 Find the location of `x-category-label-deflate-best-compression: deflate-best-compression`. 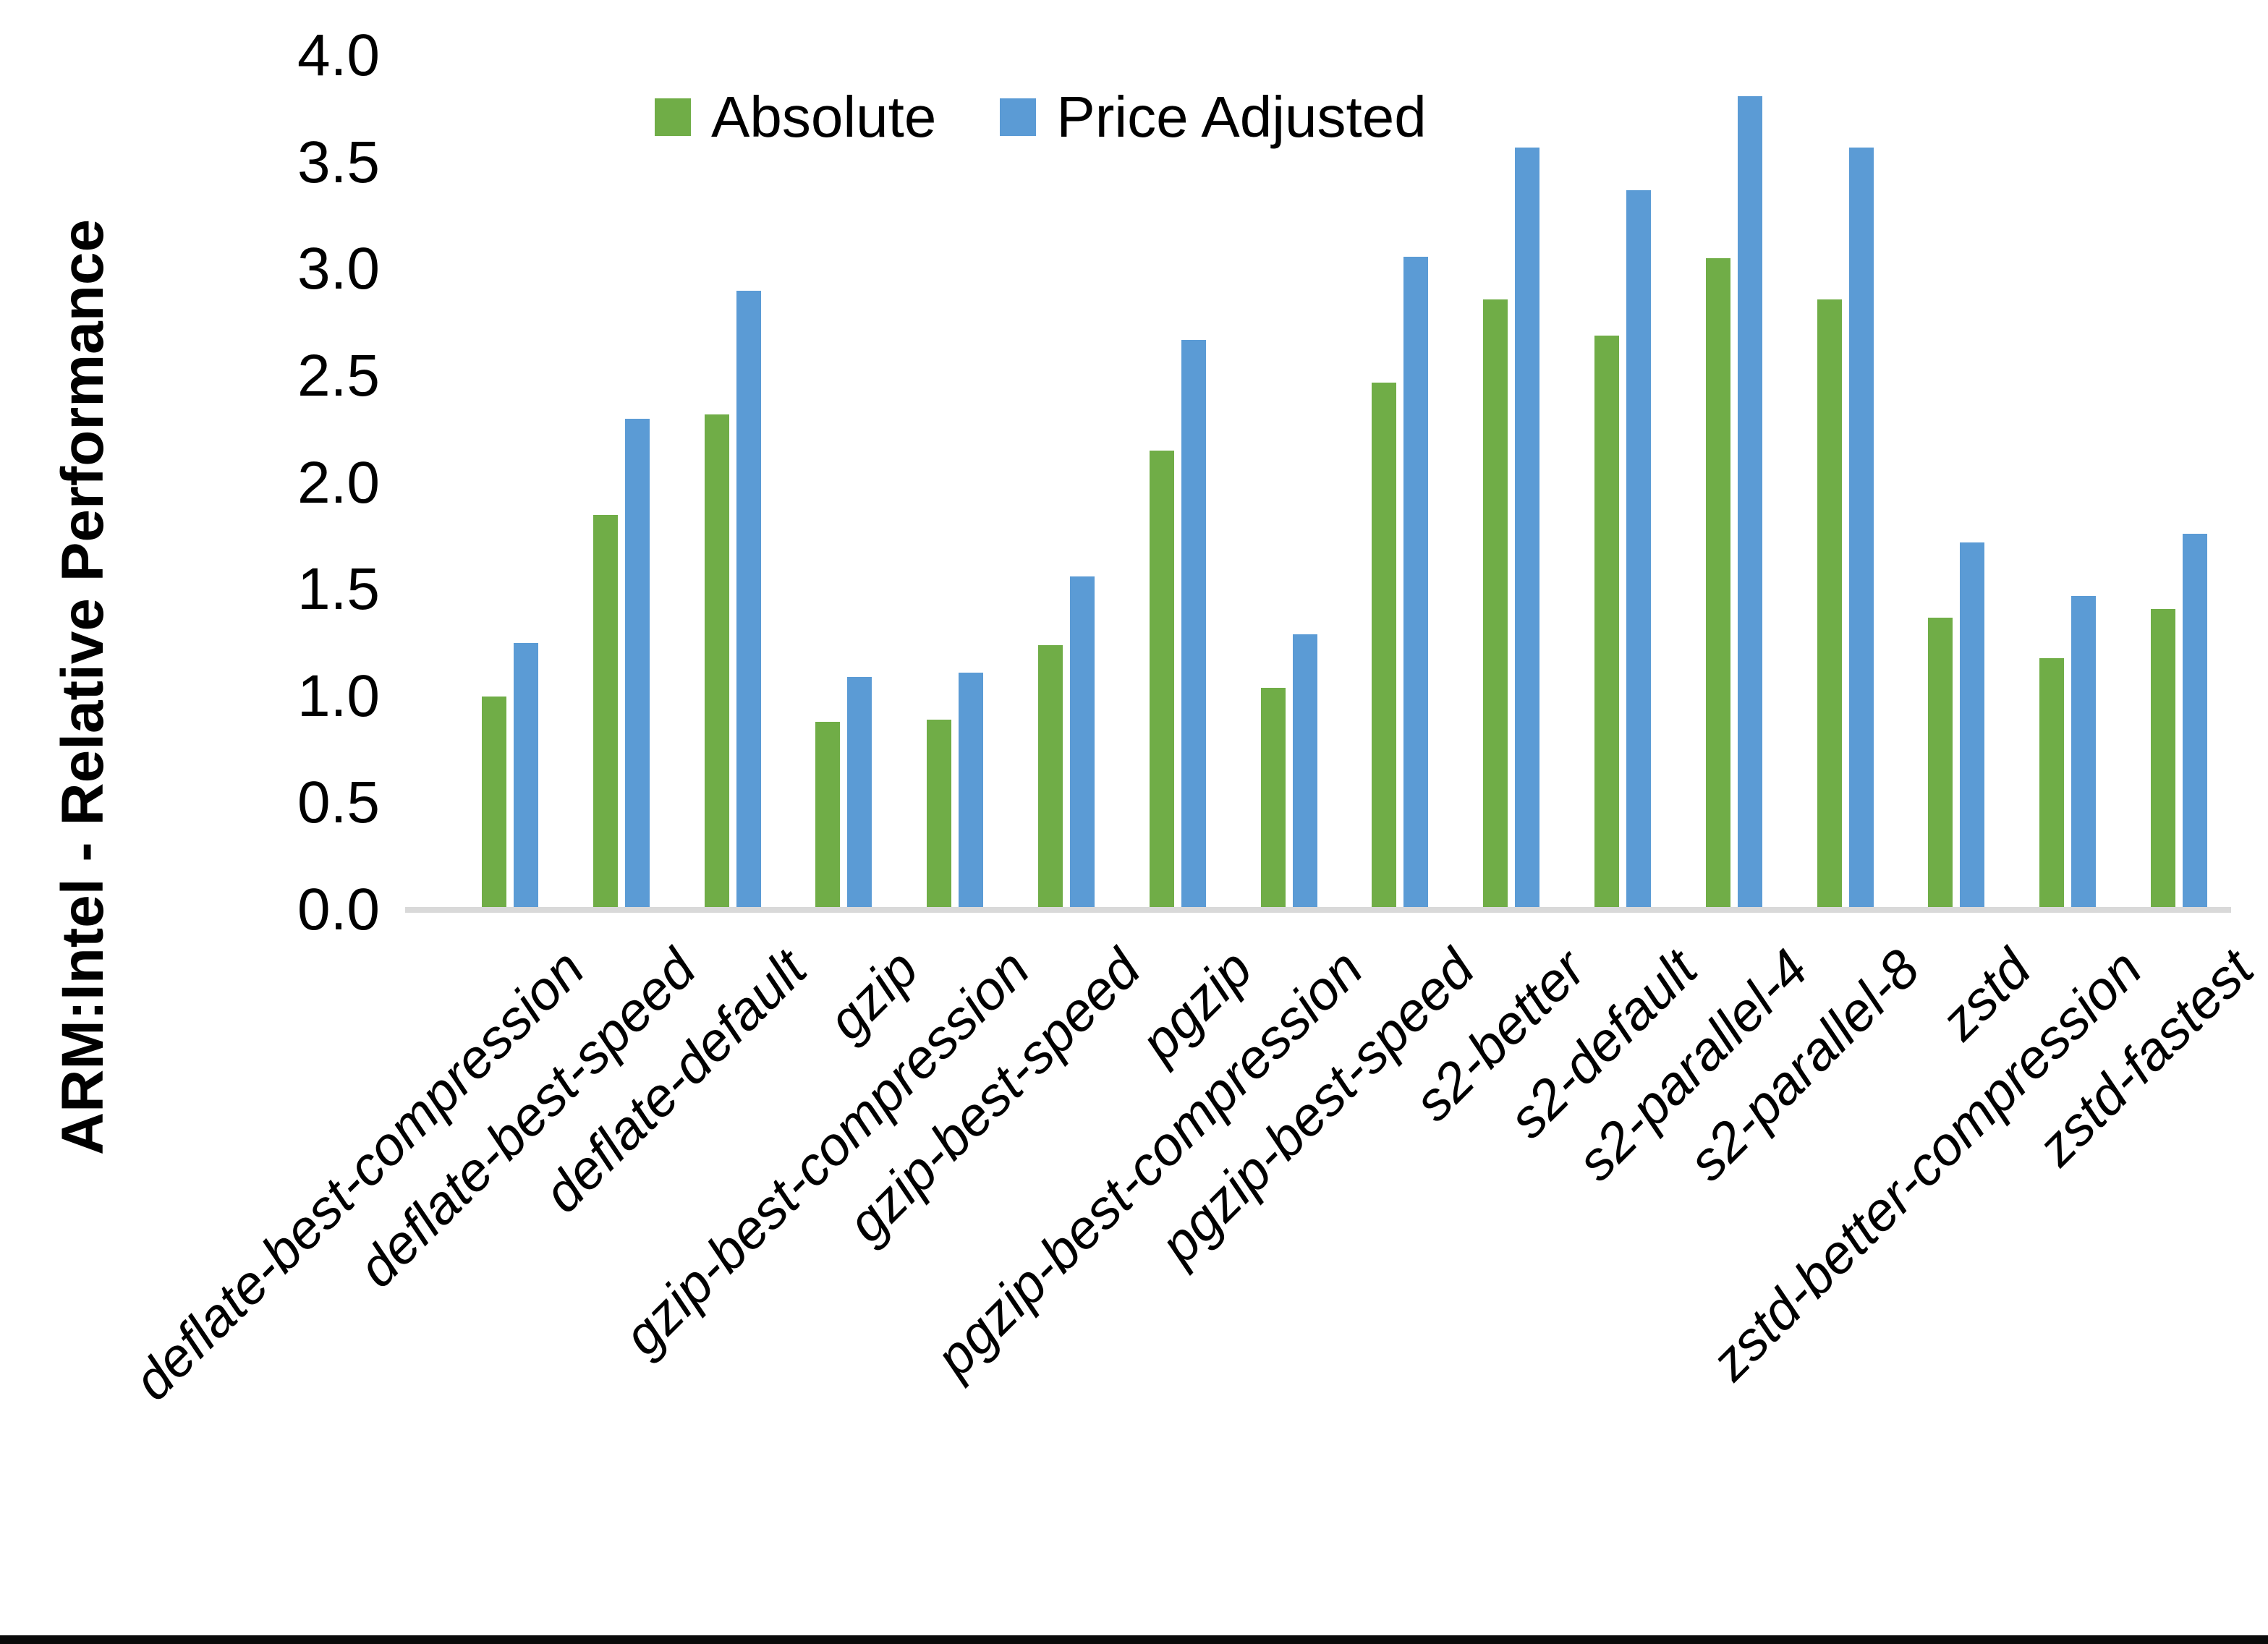

x-category-label-deflate-best-compression: deflate-best-compression is located at coordinates (359, 1174).